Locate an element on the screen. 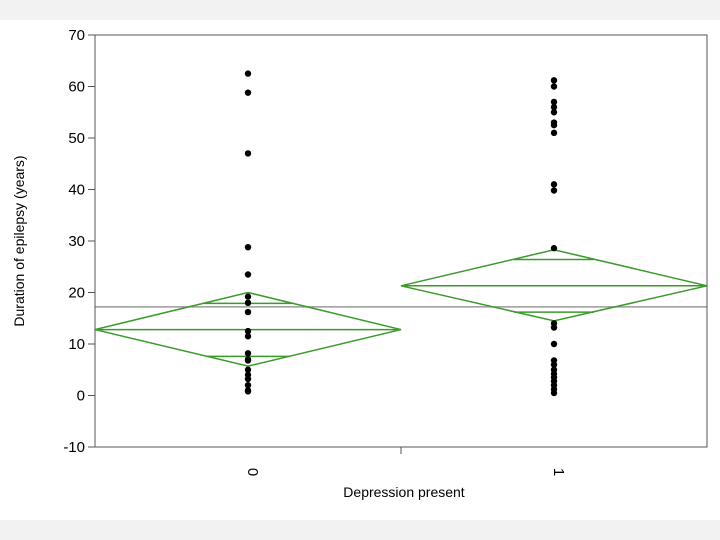 This screenshot has height=540, width=720. y-tick-label: 10 is located at coordinates (76, 344).